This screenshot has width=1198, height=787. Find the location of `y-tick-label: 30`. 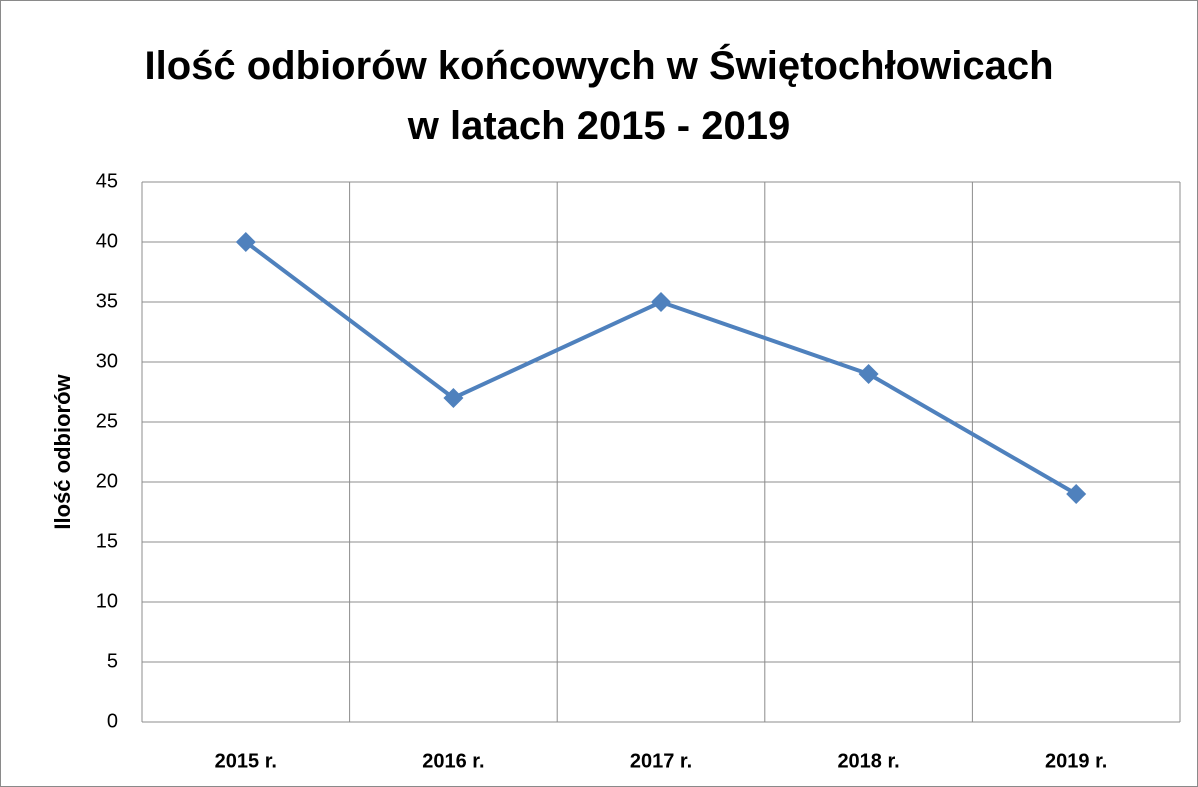

y-tick-label: 30 is located at coordinates (107, 361).